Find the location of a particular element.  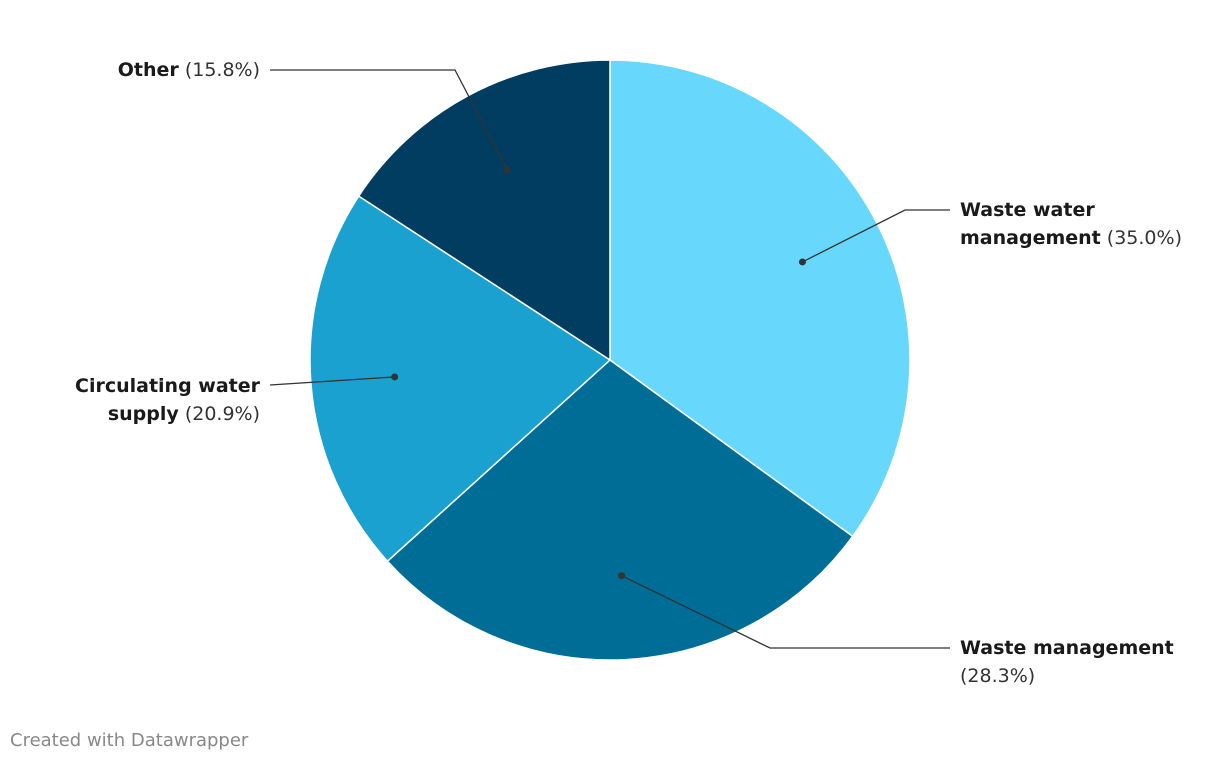

slice-label: Circulating water supply (20.9%) is located at coordinates (160, 400).